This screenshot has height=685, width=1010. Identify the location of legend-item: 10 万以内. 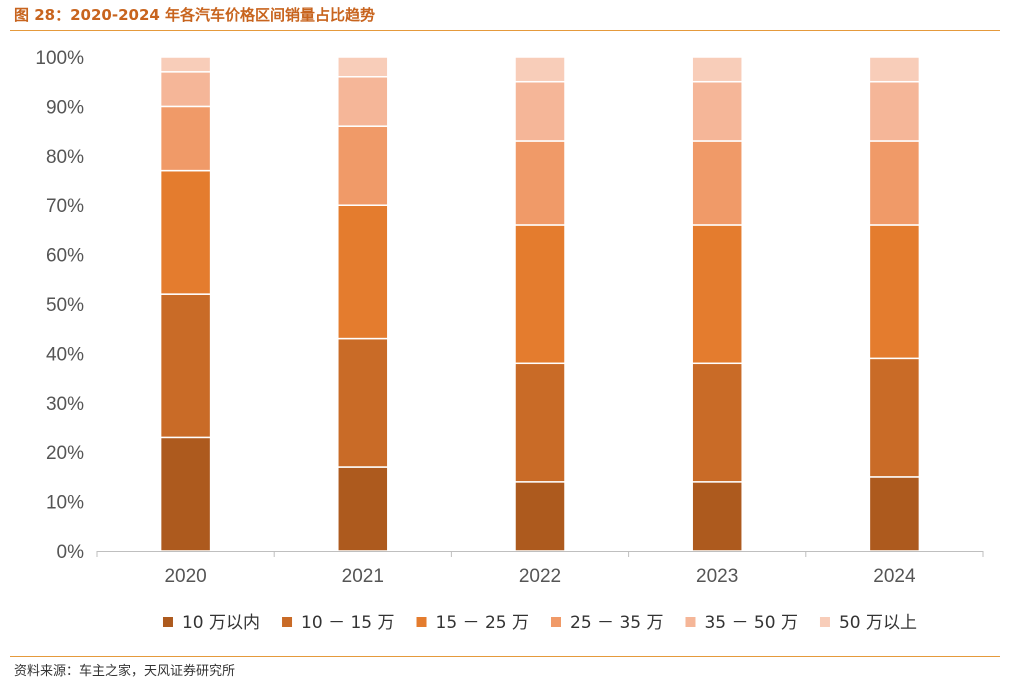
(211, 623).